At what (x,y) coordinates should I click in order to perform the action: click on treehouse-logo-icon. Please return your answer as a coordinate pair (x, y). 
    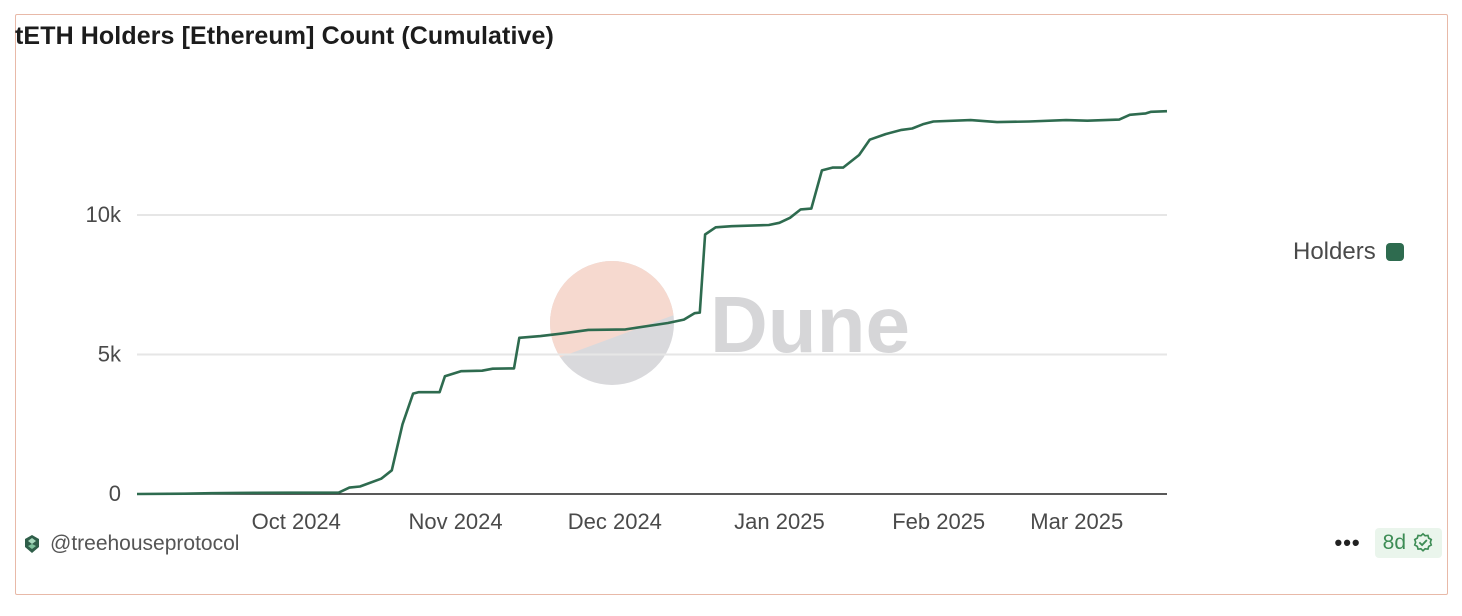
    Looking at the image, I should click on (32, 544).